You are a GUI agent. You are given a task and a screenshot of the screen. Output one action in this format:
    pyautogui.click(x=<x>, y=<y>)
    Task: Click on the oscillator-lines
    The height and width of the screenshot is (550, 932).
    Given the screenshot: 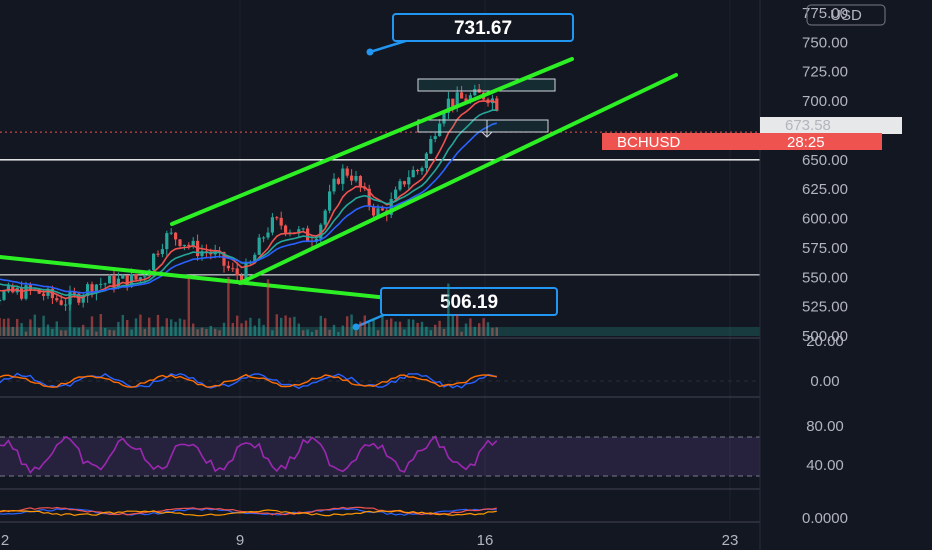 What is the action you would take?
    pyautogui.click(x=249, y=381)
    